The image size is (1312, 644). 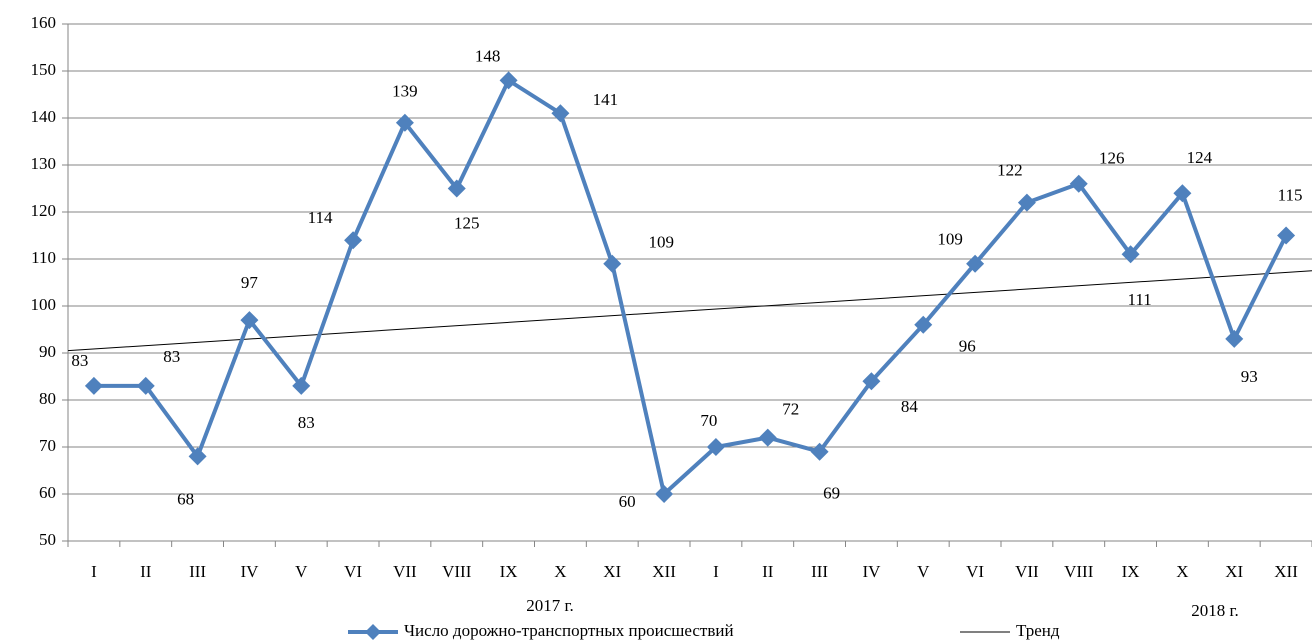 What do you see at coordinates (550, 605) in the screenshot?
I see `group-label: 2017 г.` at bounding box center [550, 605].